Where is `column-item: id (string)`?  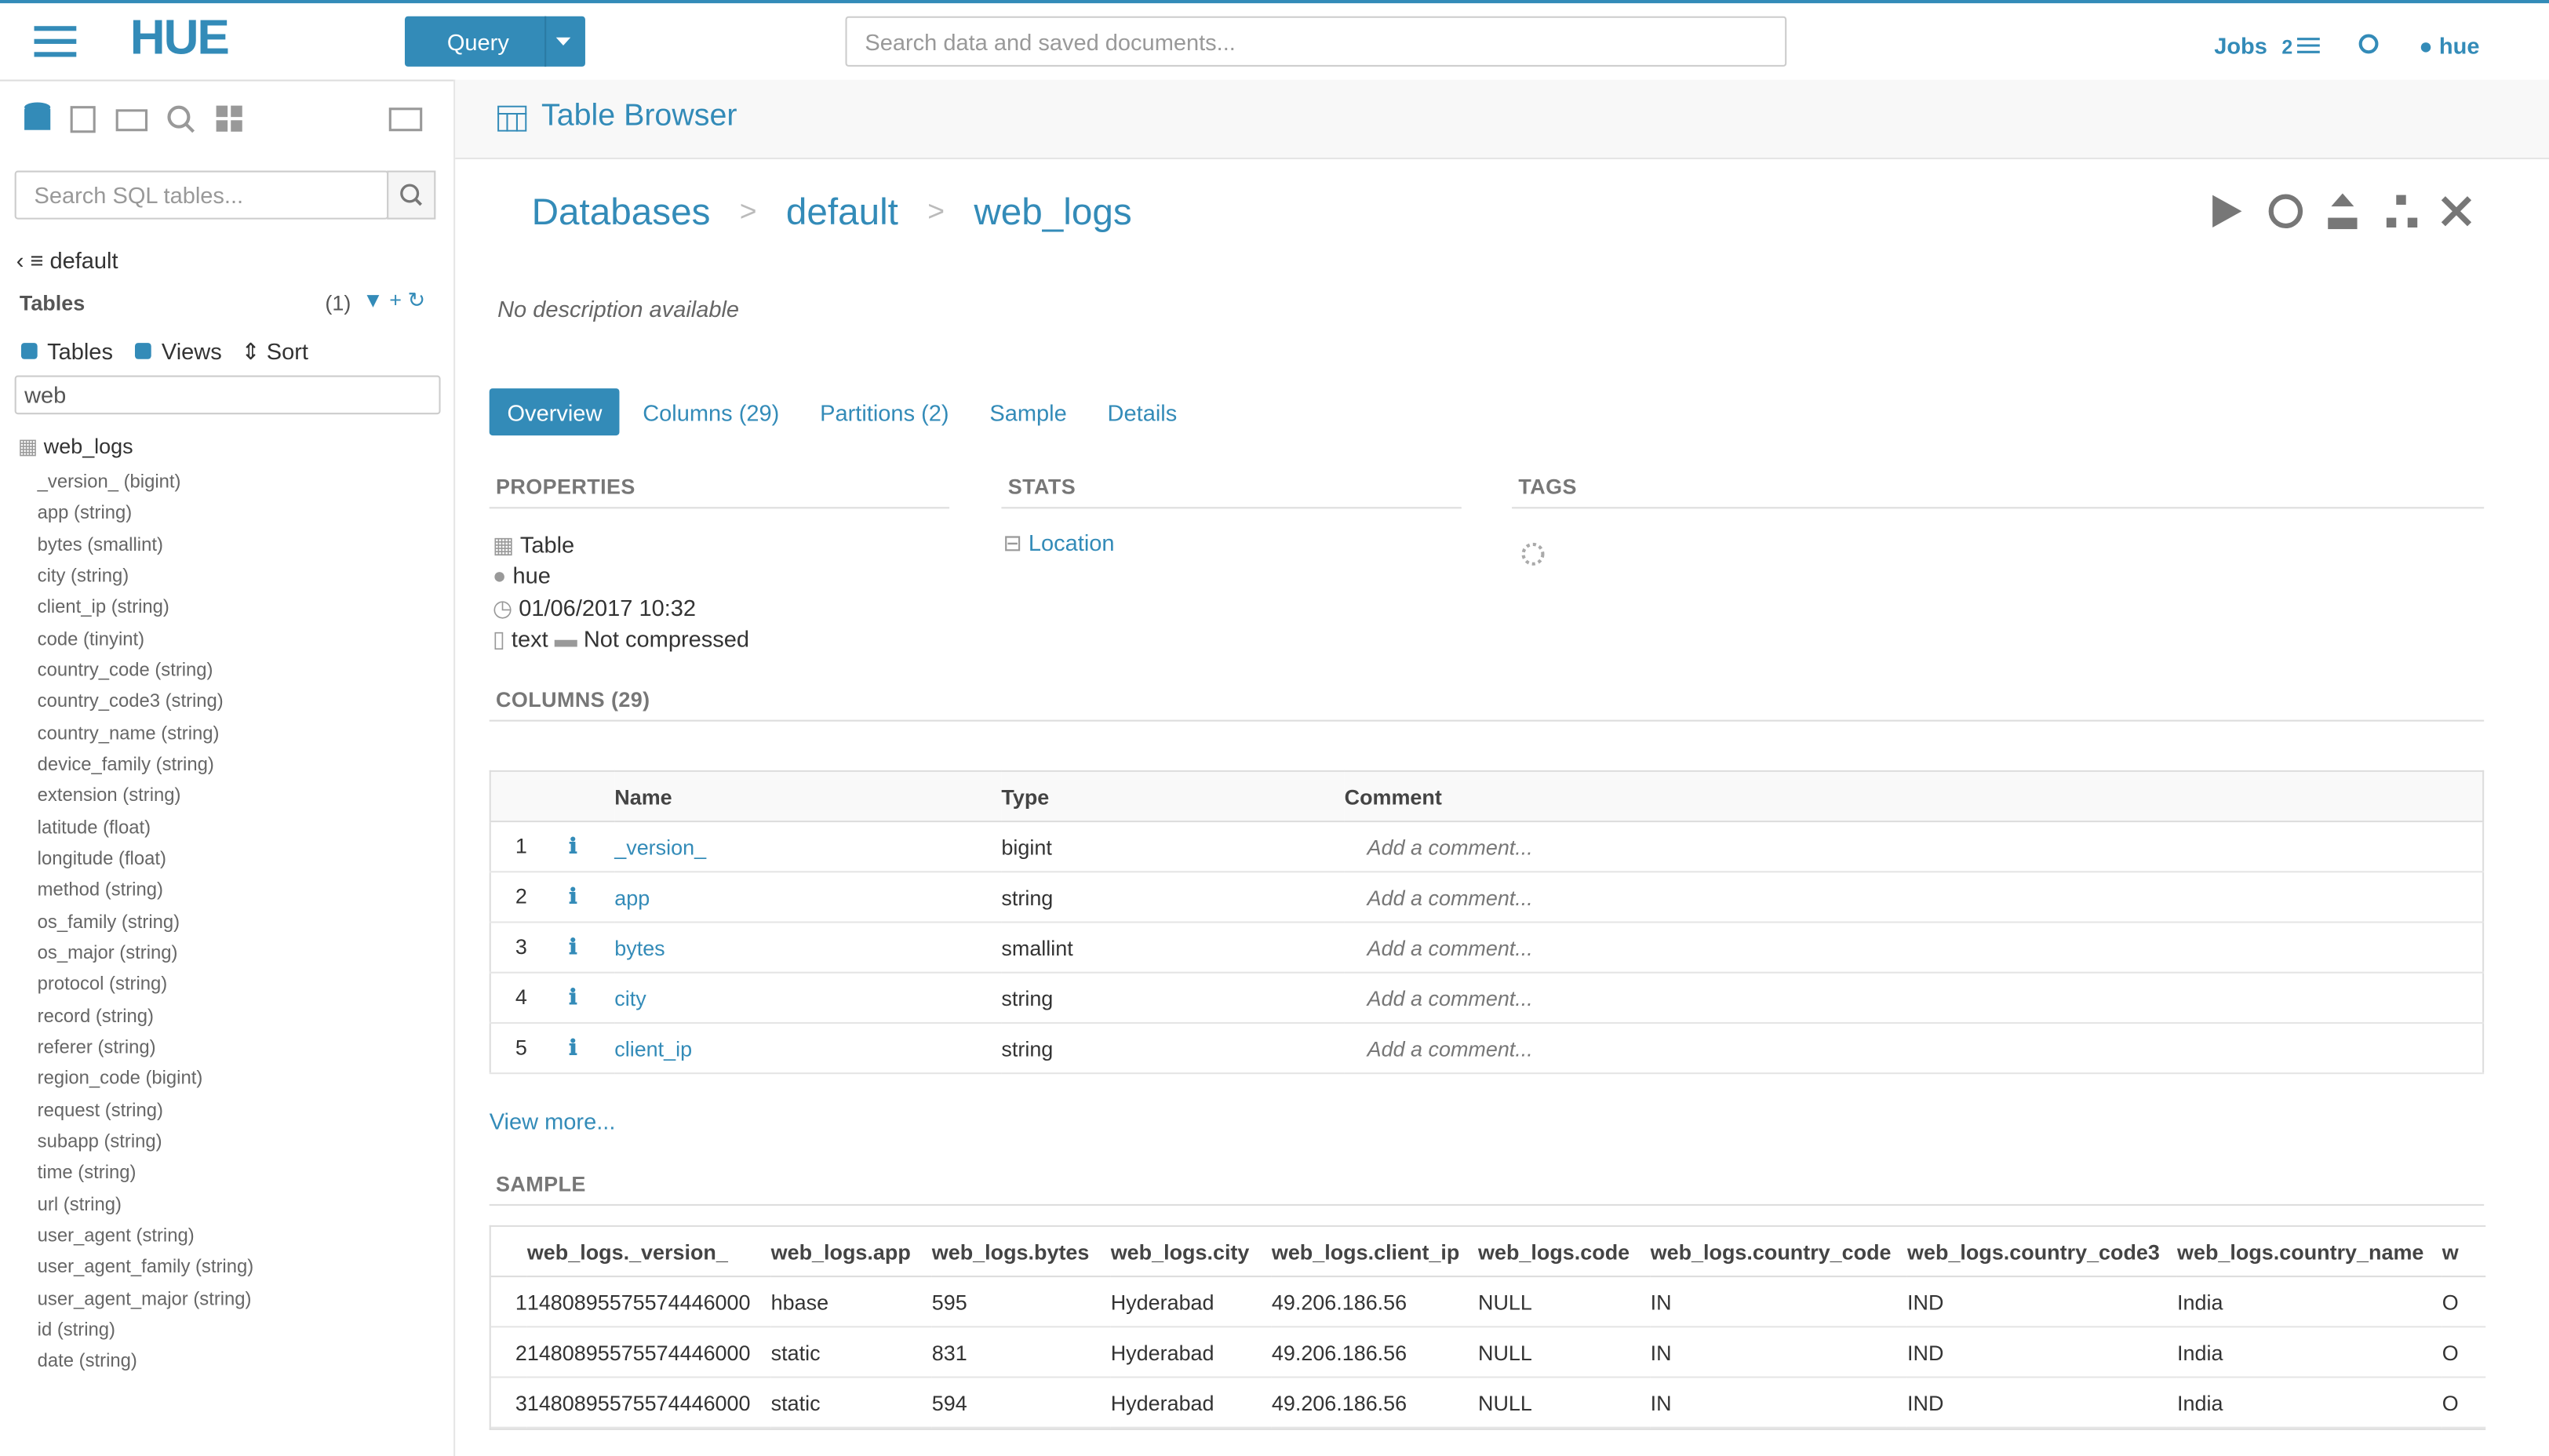
column-item: id (string) is located at coordinates (76, 1330).